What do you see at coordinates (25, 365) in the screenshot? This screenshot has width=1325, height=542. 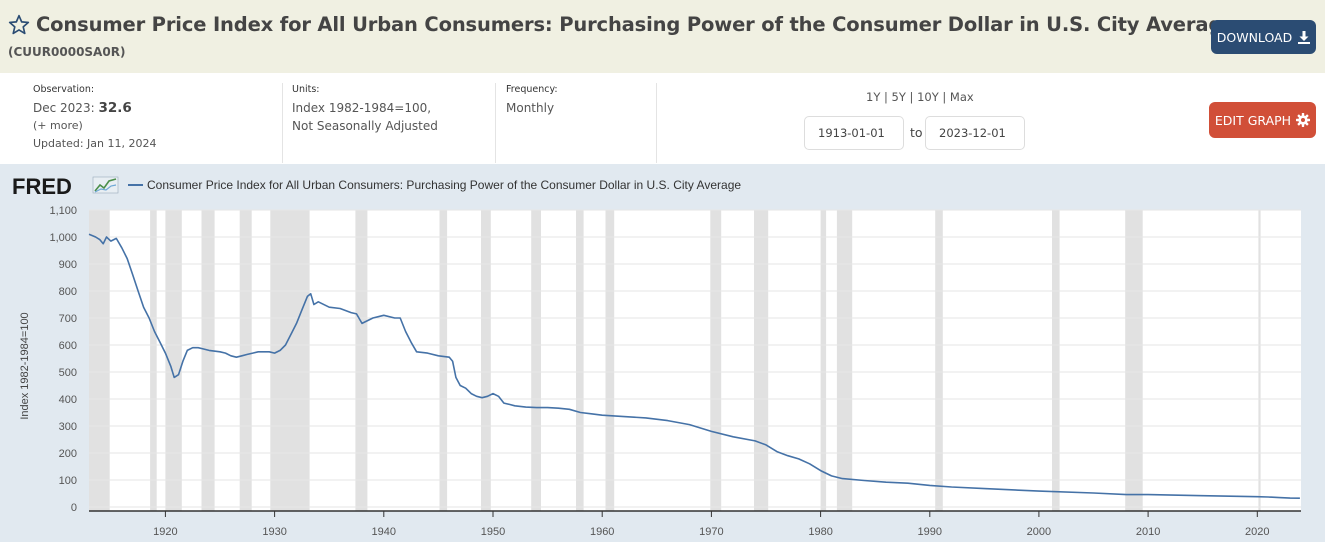 I see `y-axis-label: Index 1982-1984=100` at bounding box center [25, 365].